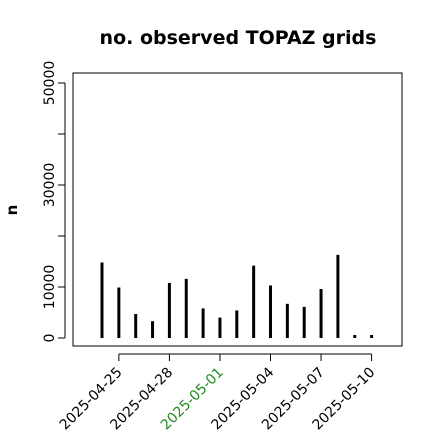  I want to click on y-axis-label: n, so click(12, 210).